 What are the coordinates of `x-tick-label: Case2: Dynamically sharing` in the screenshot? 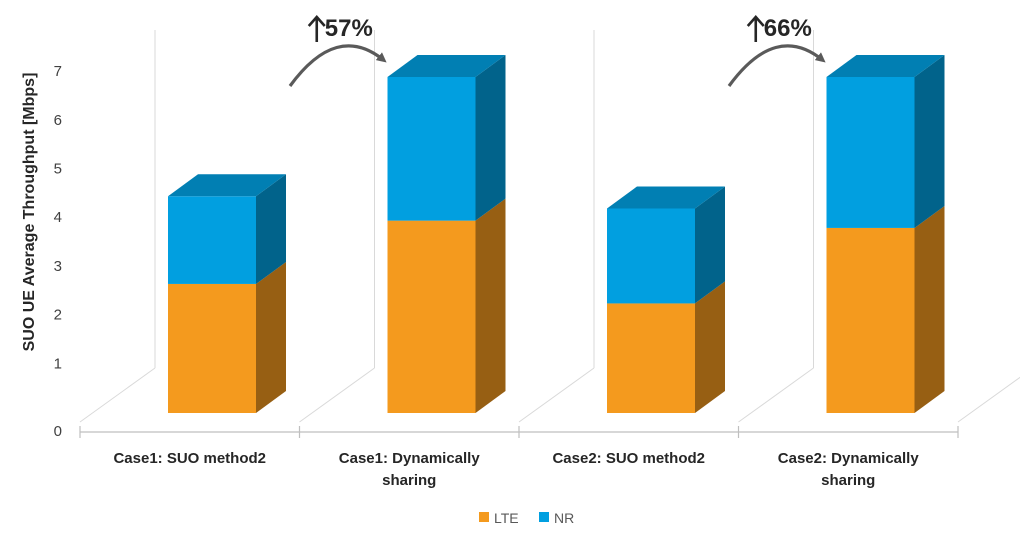 It's located at (849, 469).